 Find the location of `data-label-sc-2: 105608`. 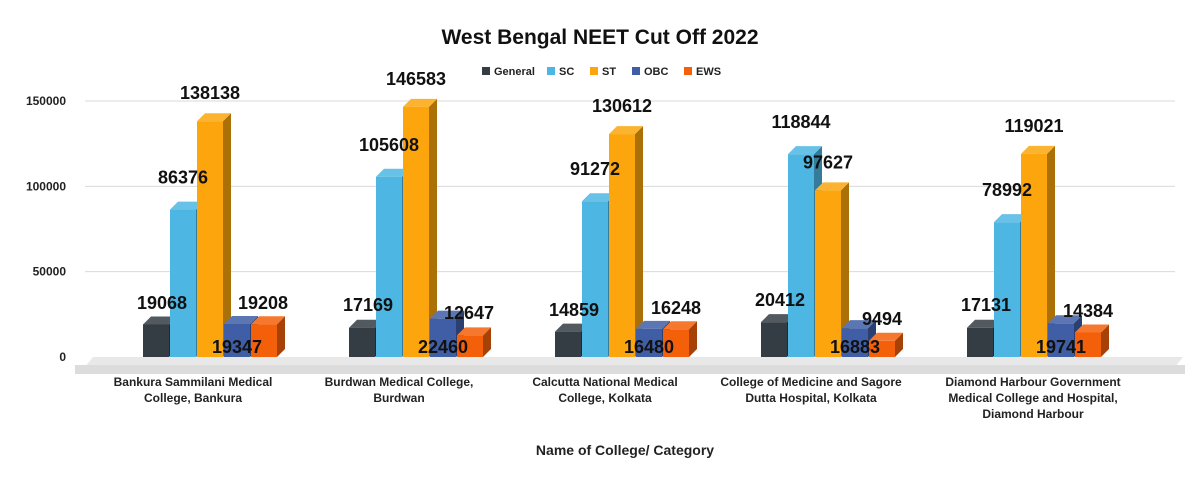

data-label-sc-2: 105608 is located at coordinates (389, 145).